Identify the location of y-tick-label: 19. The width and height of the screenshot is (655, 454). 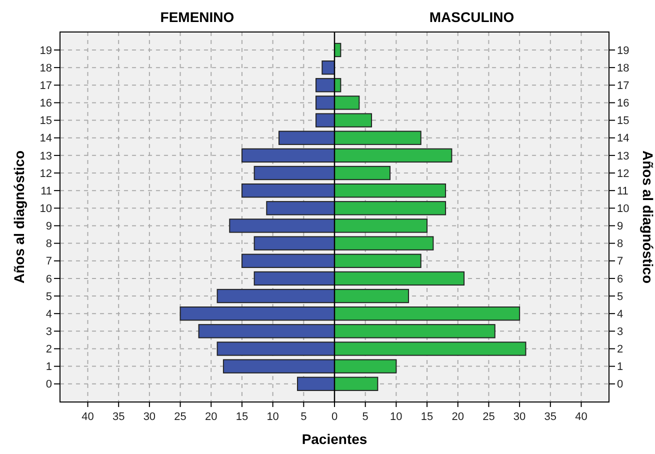
(46, 50).